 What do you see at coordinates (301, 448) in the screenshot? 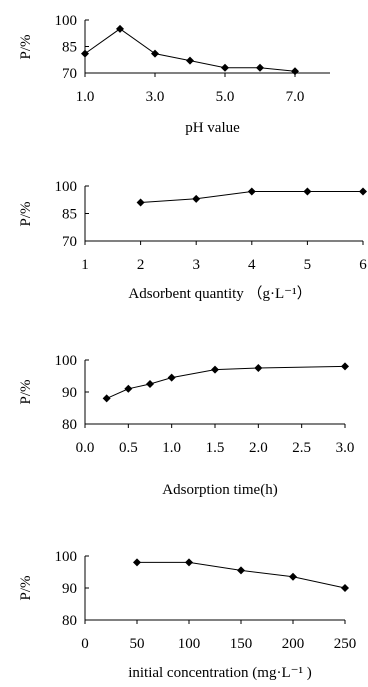
I see `x-tick-label: 2.5` at bounding box center [301, 448].